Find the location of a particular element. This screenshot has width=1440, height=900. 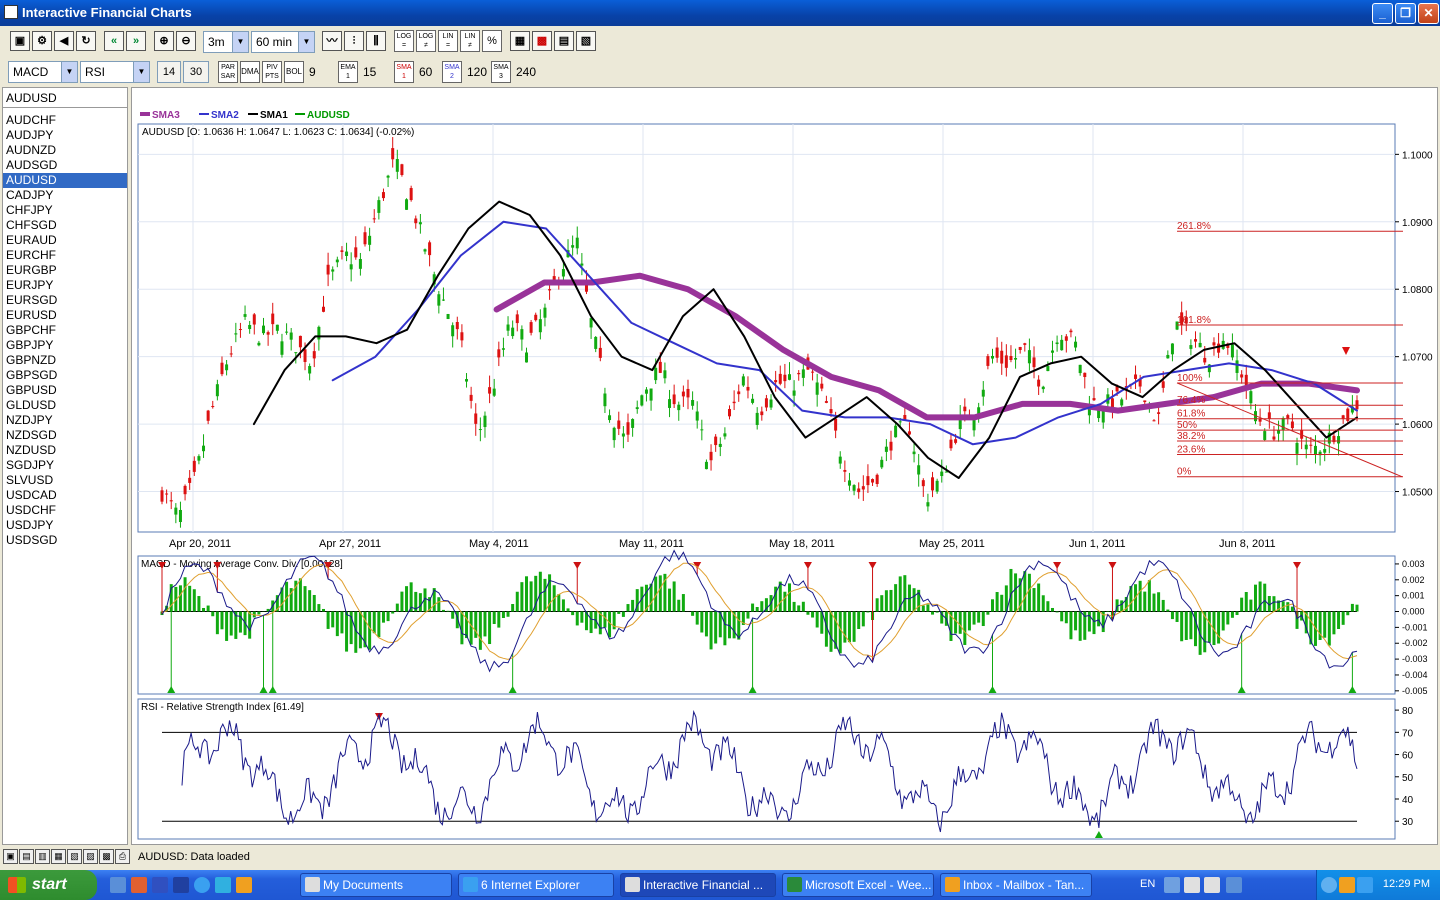

tray-tool-icon is located at coordinates (1172, 885).